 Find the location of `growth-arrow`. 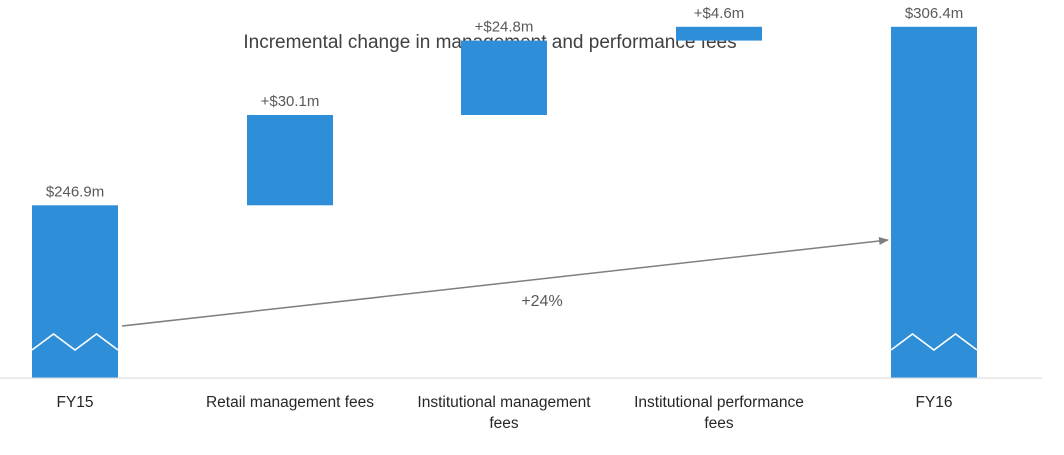

growth-arrow is located at coordinates (505, 282).